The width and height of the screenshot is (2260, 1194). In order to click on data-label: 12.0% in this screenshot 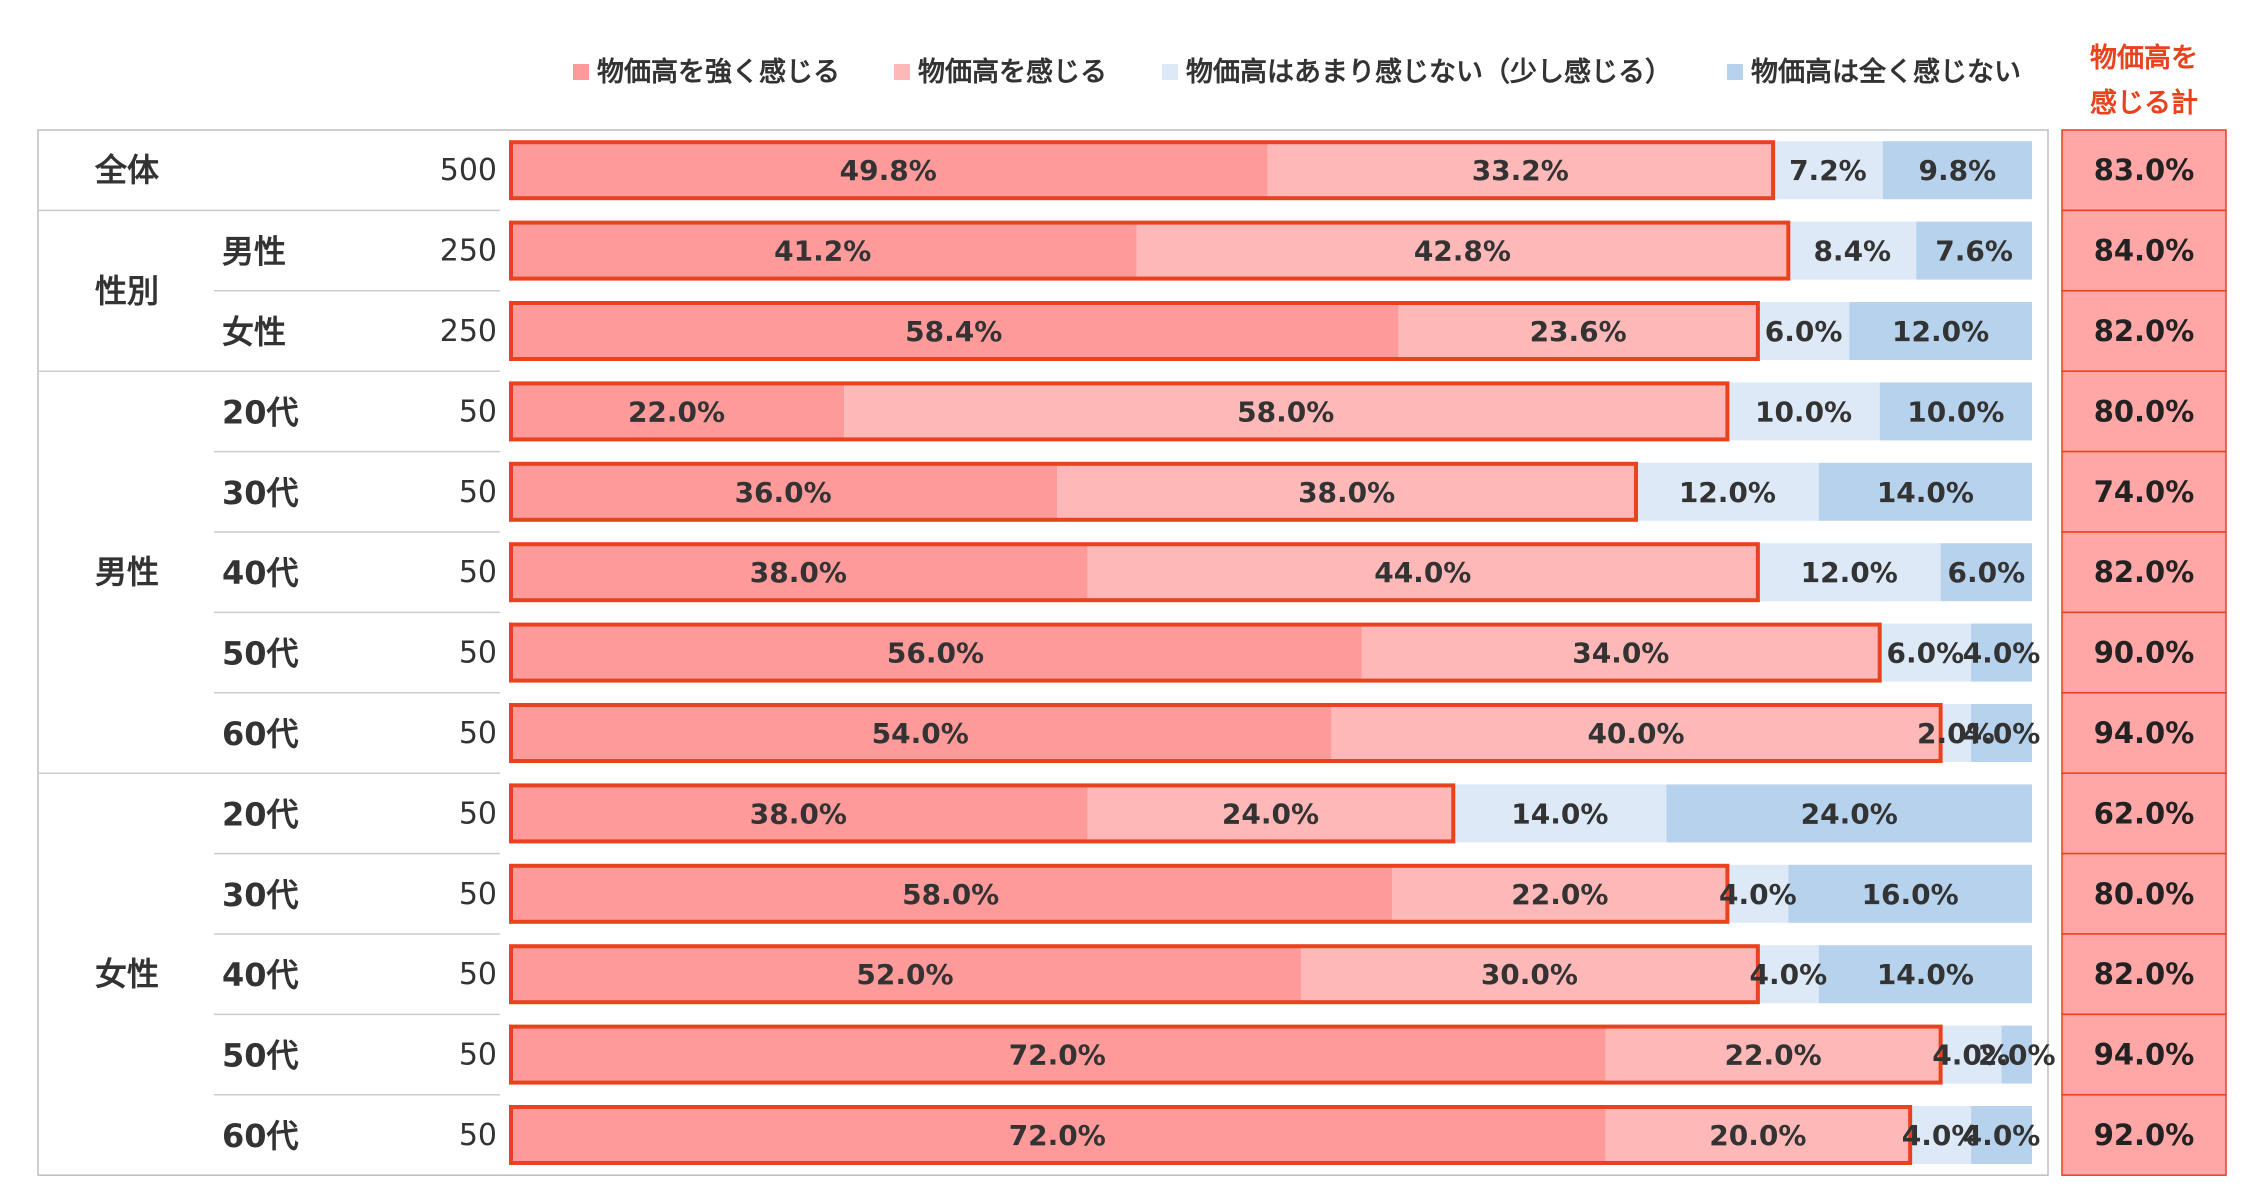, I will do `click(1849, 572)`.